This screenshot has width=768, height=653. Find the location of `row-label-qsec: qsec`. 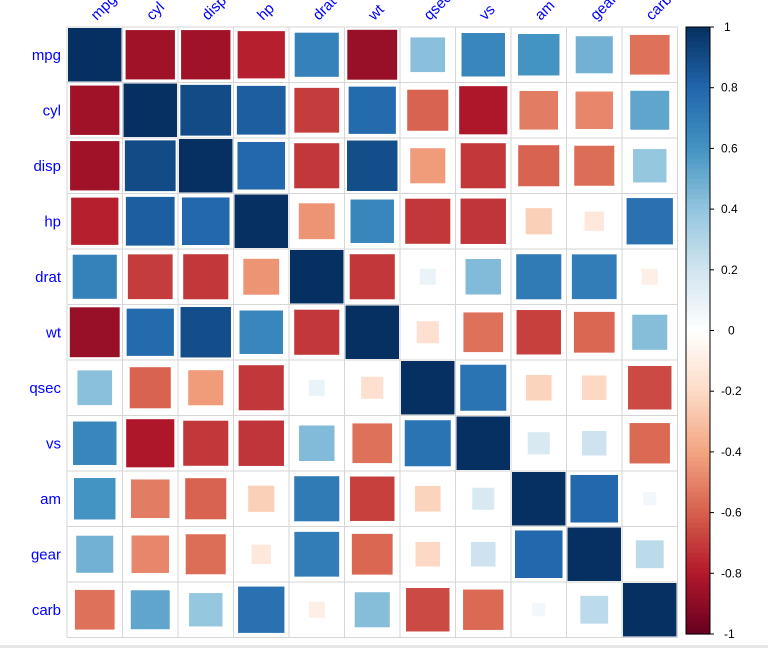

row-label-qsec: qsec is located at coordinates (45, 388).